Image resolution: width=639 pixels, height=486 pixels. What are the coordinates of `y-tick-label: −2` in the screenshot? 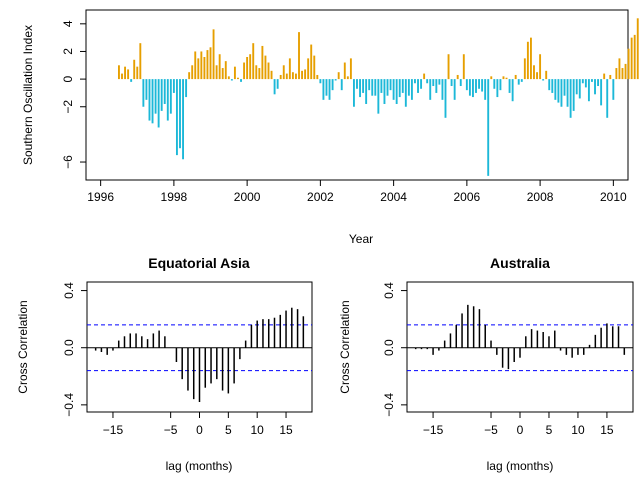 It's located at (68, 107).